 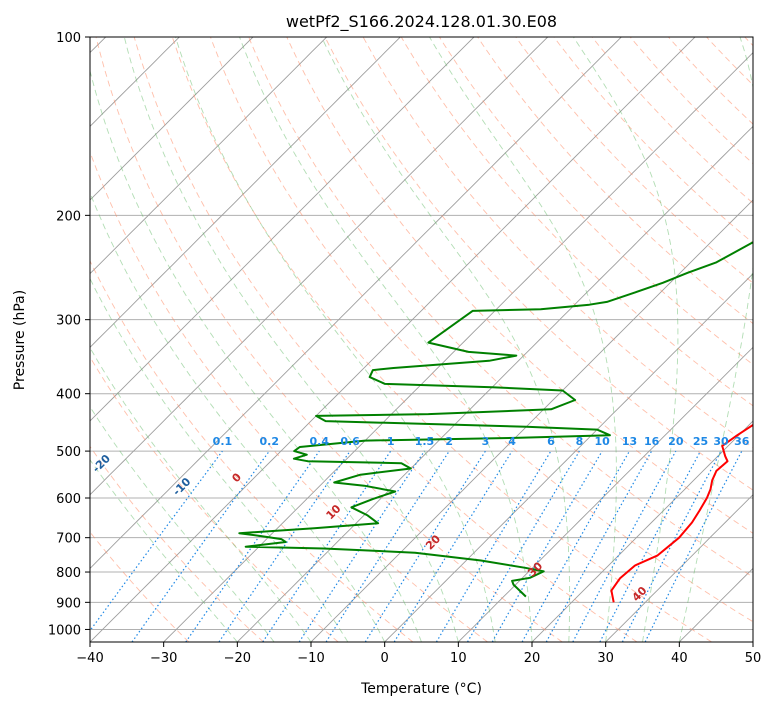 I want to click on x-axis-label: Temperature (°C), so click(x=421, y=689).